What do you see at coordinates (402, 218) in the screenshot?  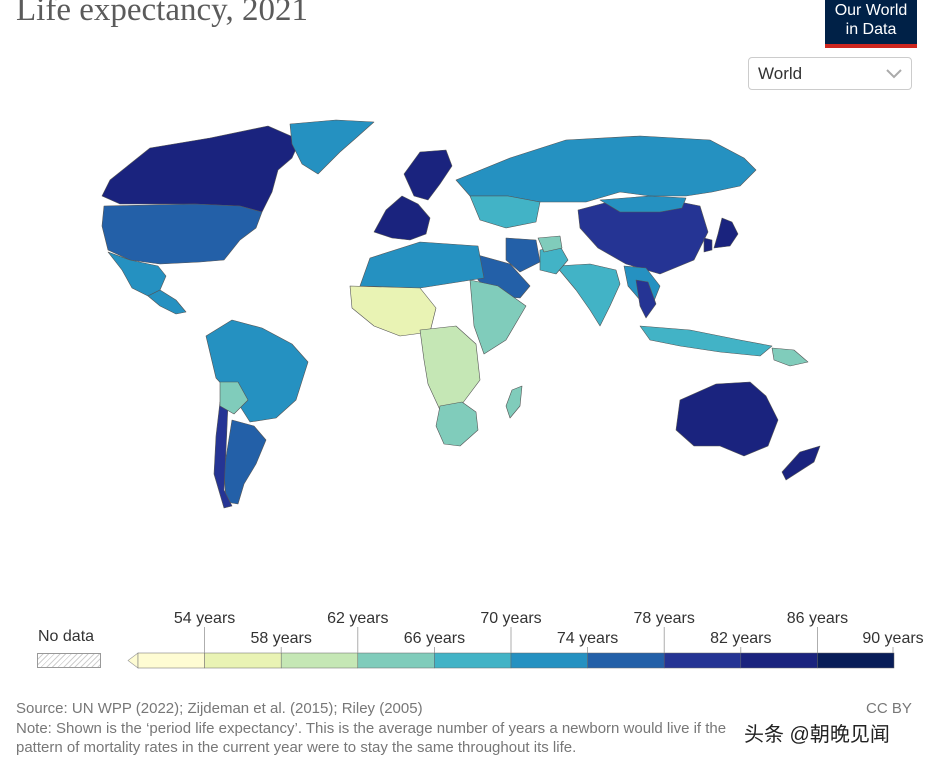 I see `country-western-europe` at bounding box center [402, 218].